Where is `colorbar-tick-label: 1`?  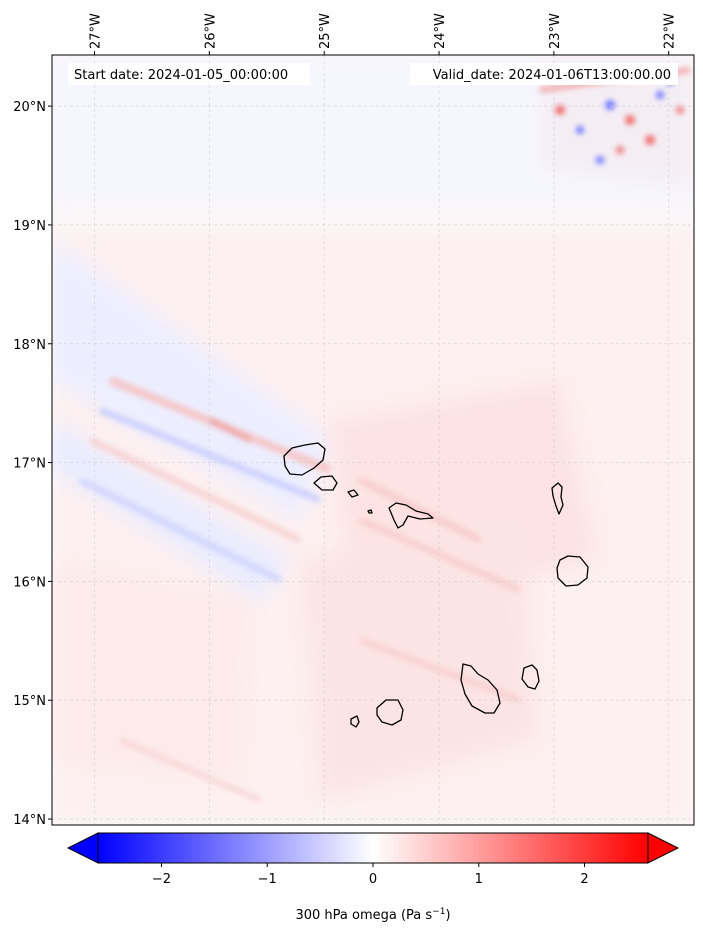 colorbar-tick-label: 1 is located at coordinates (479, 879).